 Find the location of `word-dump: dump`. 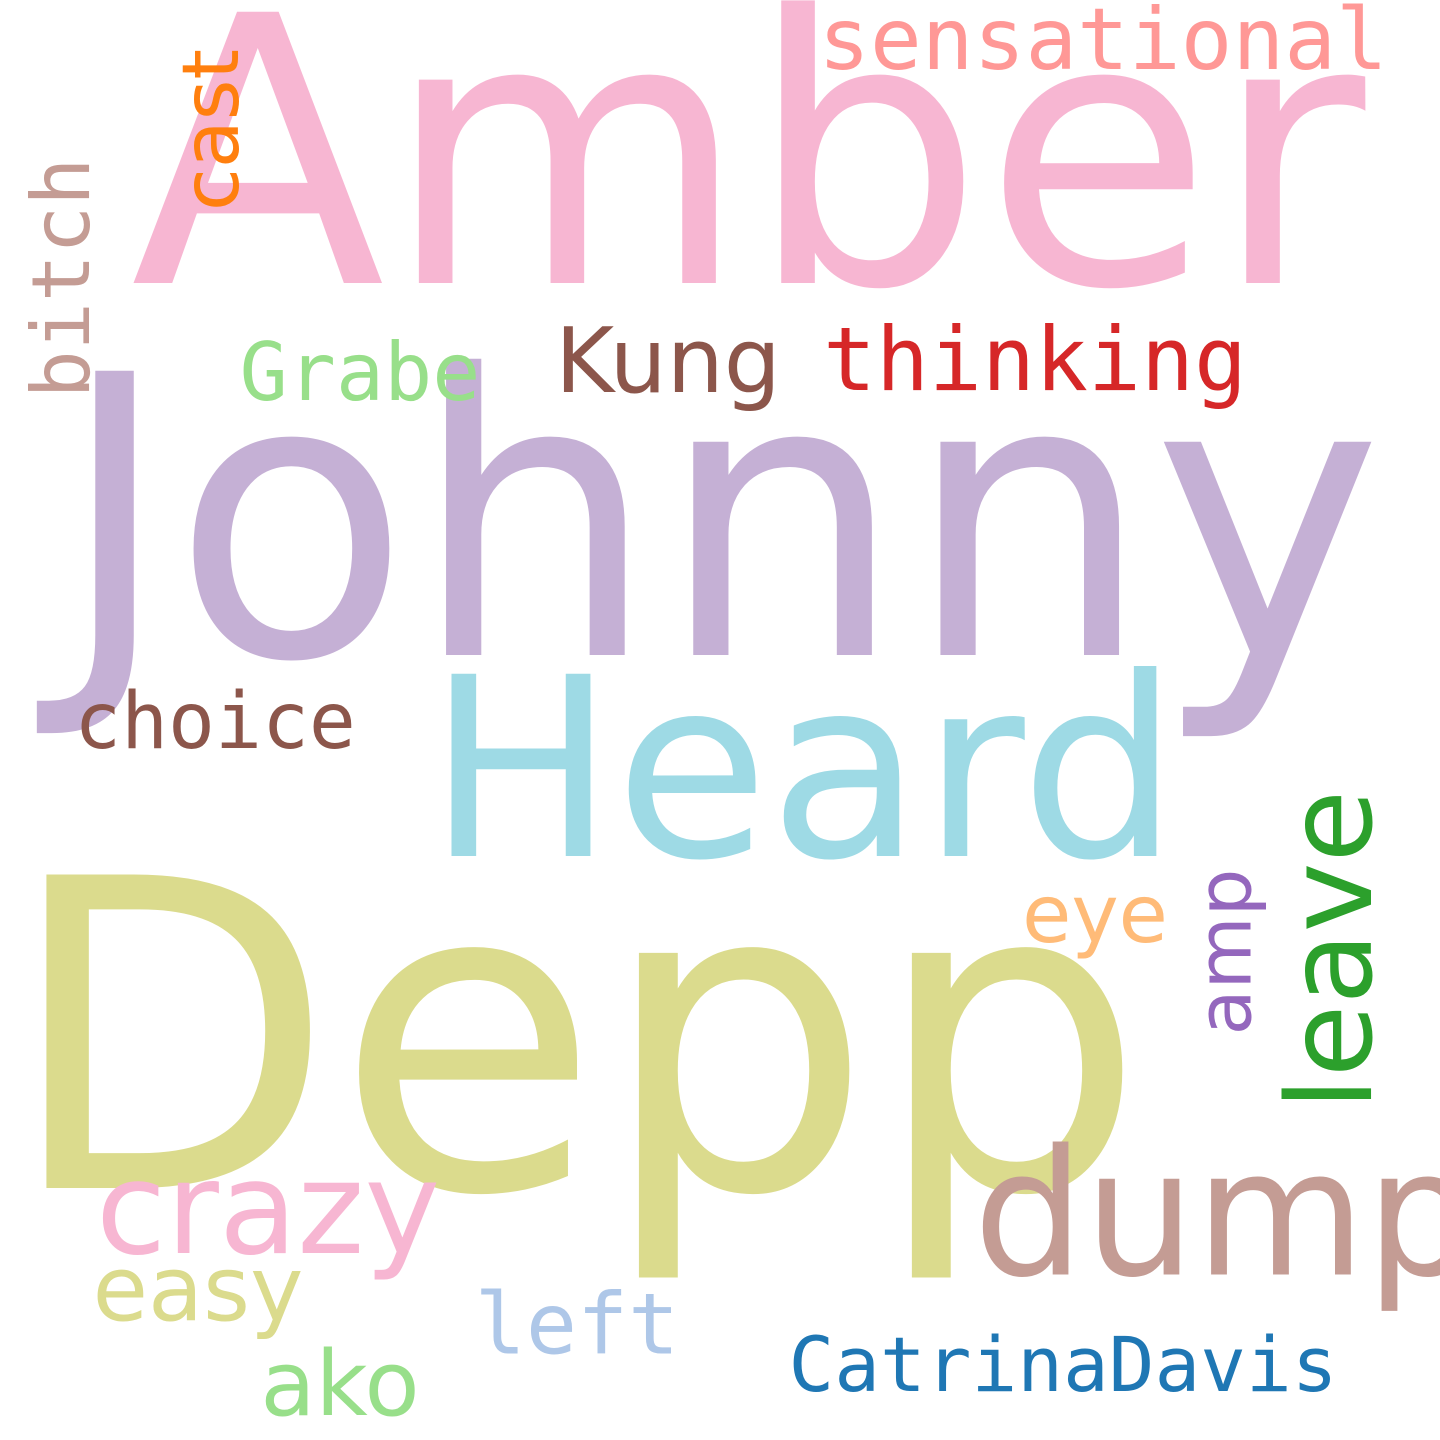

word-dump: dump is located at coordinates (1206, 1215).